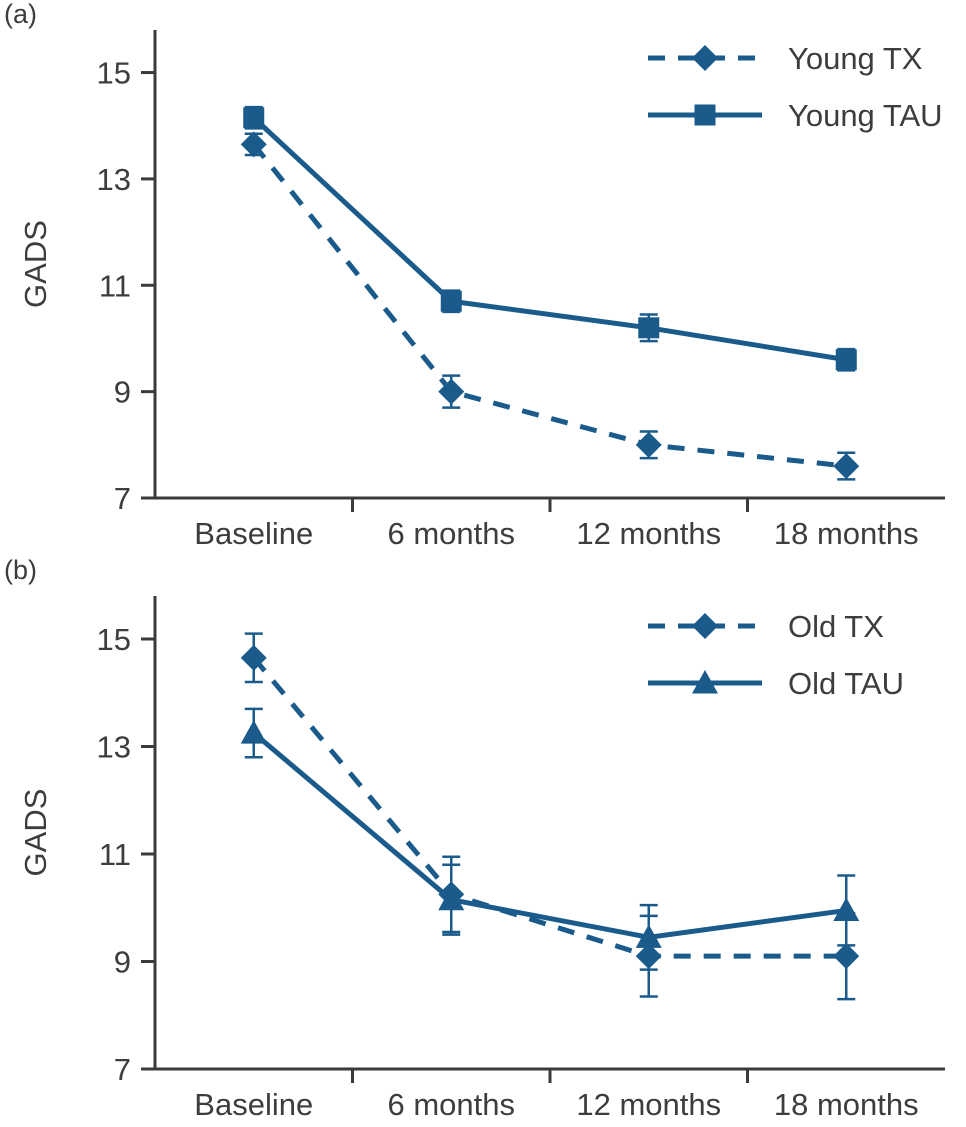 This screenshot has width=966, height=1127. What do you see at coordinates (865, 115) in the screenshot?
I see `legend-label-young-tau: Young TAU` at bounding box center [865, 115].